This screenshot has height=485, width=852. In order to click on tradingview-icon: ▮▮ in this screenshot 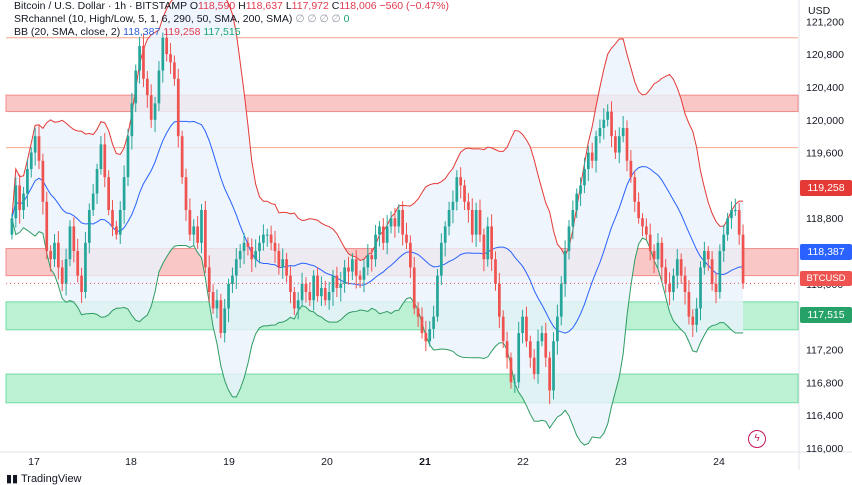, I will do `click(12, 479)`.